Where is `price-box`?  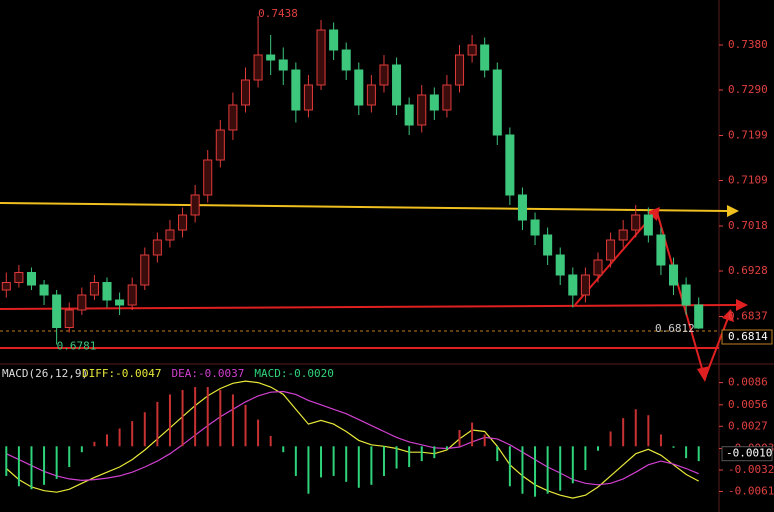
price-box is located at coordinates (747, 337).